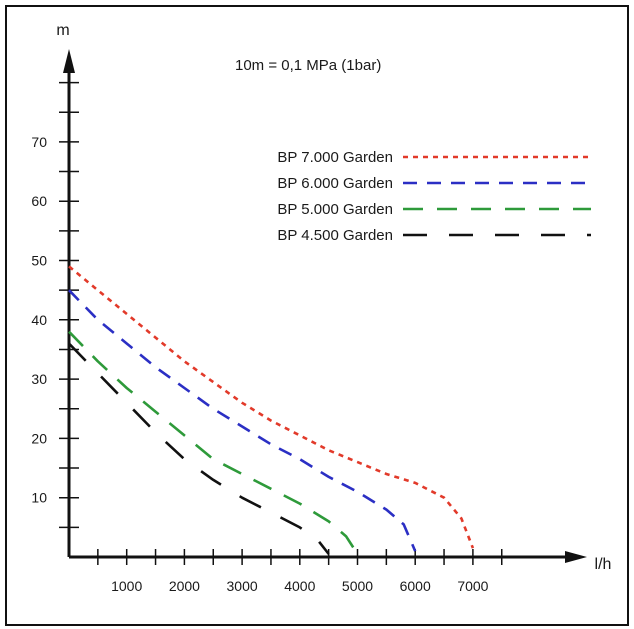  What do you see at coordinates (415, 586) in the screenshot?
I see `x-tick-label: 6000` at bounding box center [415, 586].